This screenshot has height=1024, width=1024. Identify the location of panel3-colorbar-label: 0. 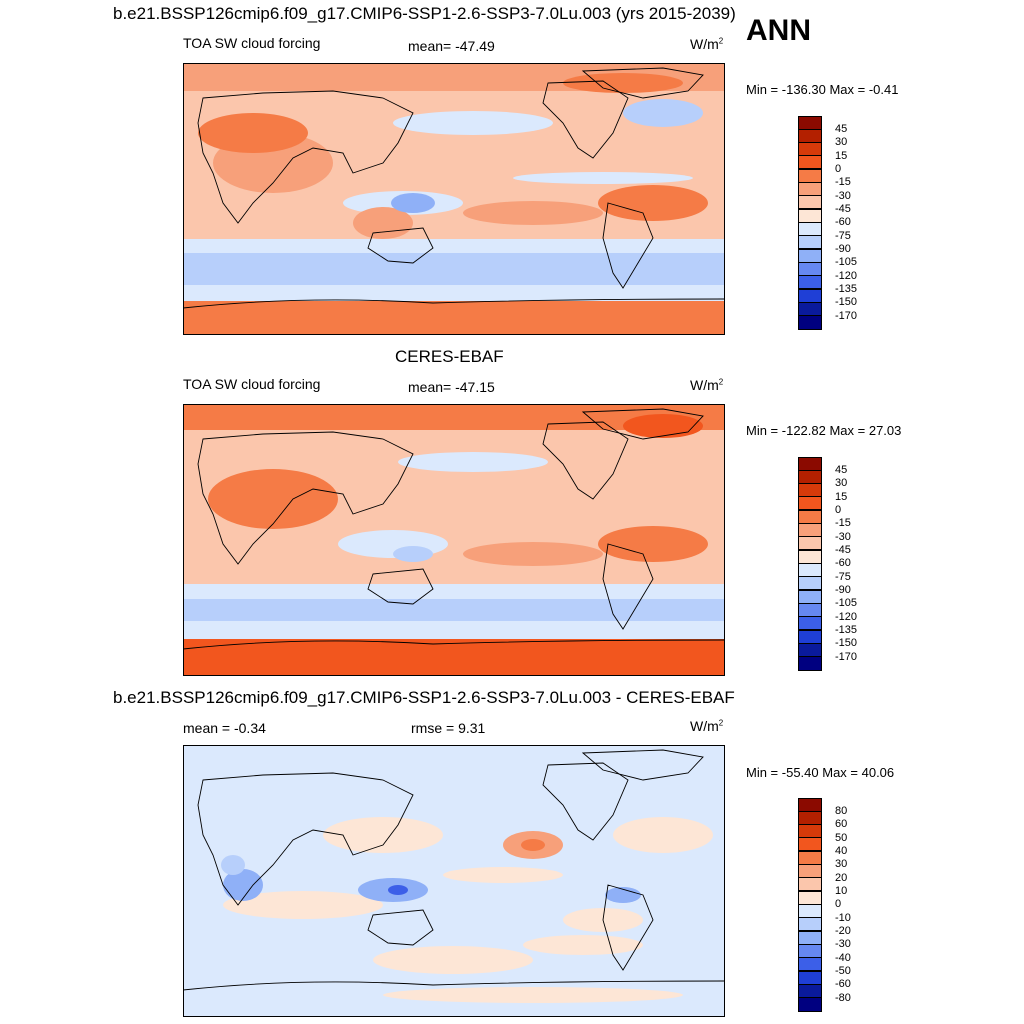
(838, 904).